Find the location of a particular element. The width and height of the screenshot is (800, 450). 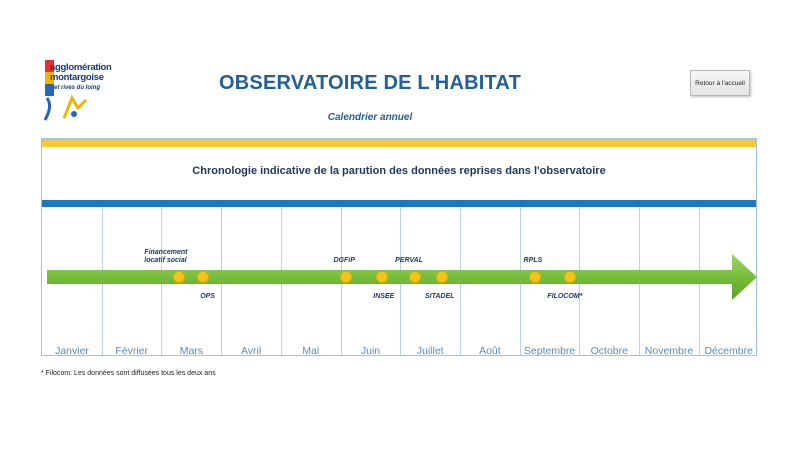

logo-emblem-icon is located at coordinates (48, 90).